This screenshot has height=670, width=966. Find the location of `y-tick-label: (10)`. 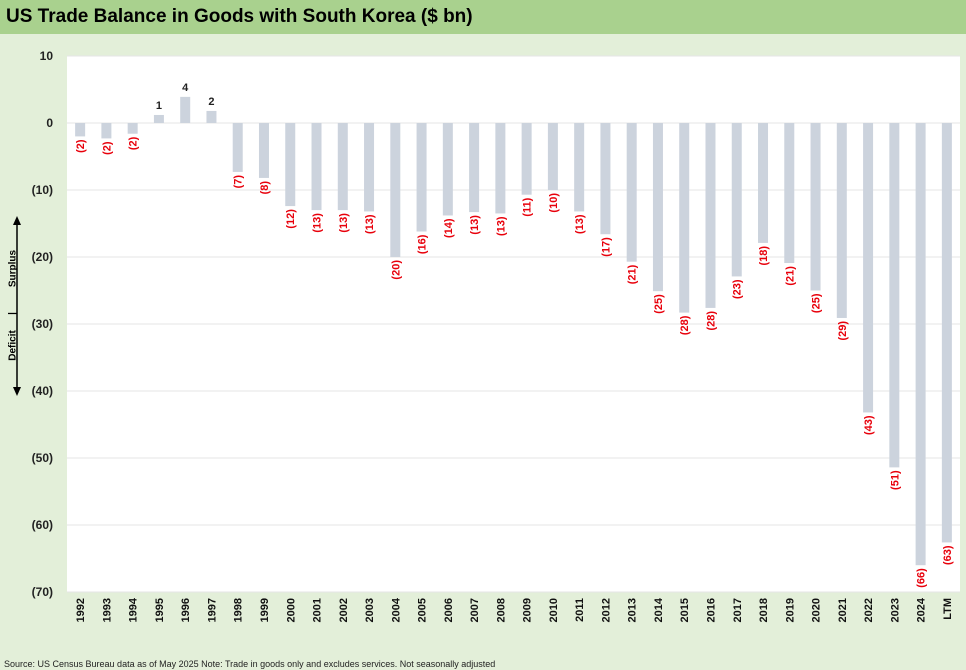

y-tick-label: (10) is located at coordinates (42, 190).